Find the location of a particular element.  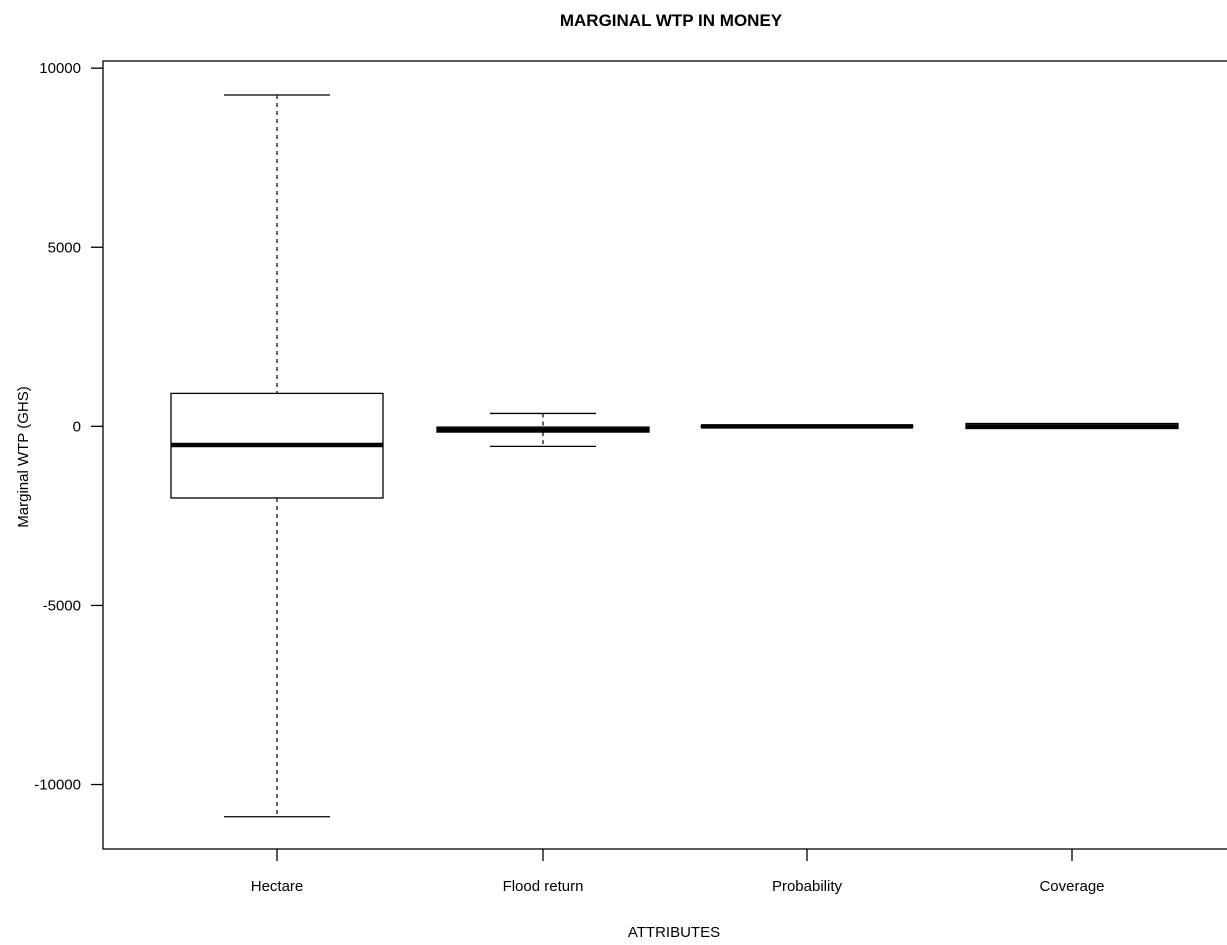

chart-title: MARGINAL WTP IN MONEY is located at coordinates (671, 20).